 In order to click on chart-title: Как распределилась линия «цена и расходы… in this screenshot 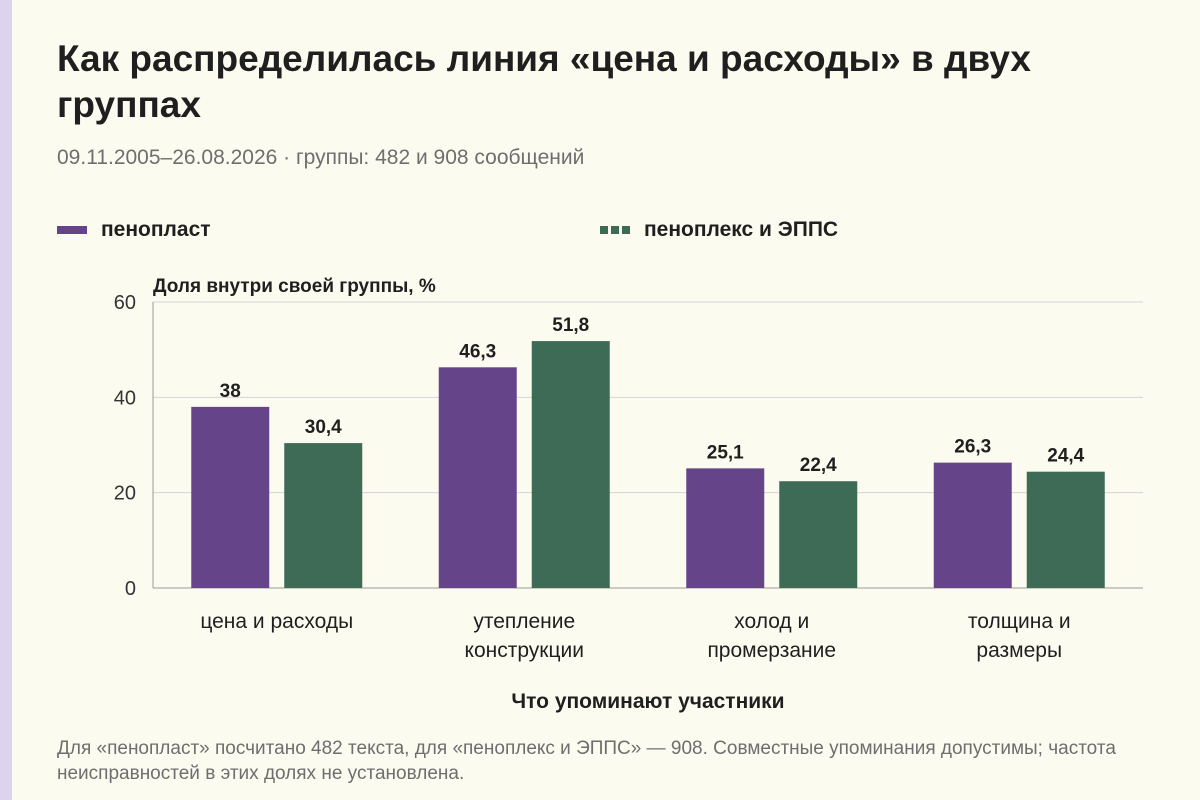, I will do `click(544, 81)`.